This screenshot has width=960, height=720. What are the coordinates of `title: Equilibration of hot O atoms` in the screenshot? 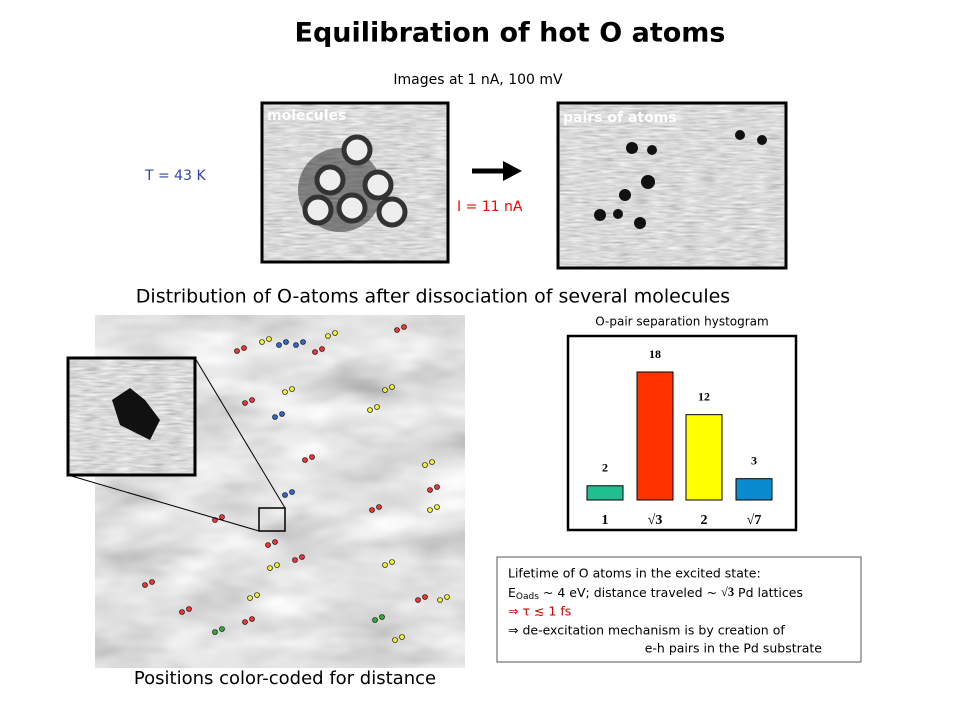 It's located at (510, 33).